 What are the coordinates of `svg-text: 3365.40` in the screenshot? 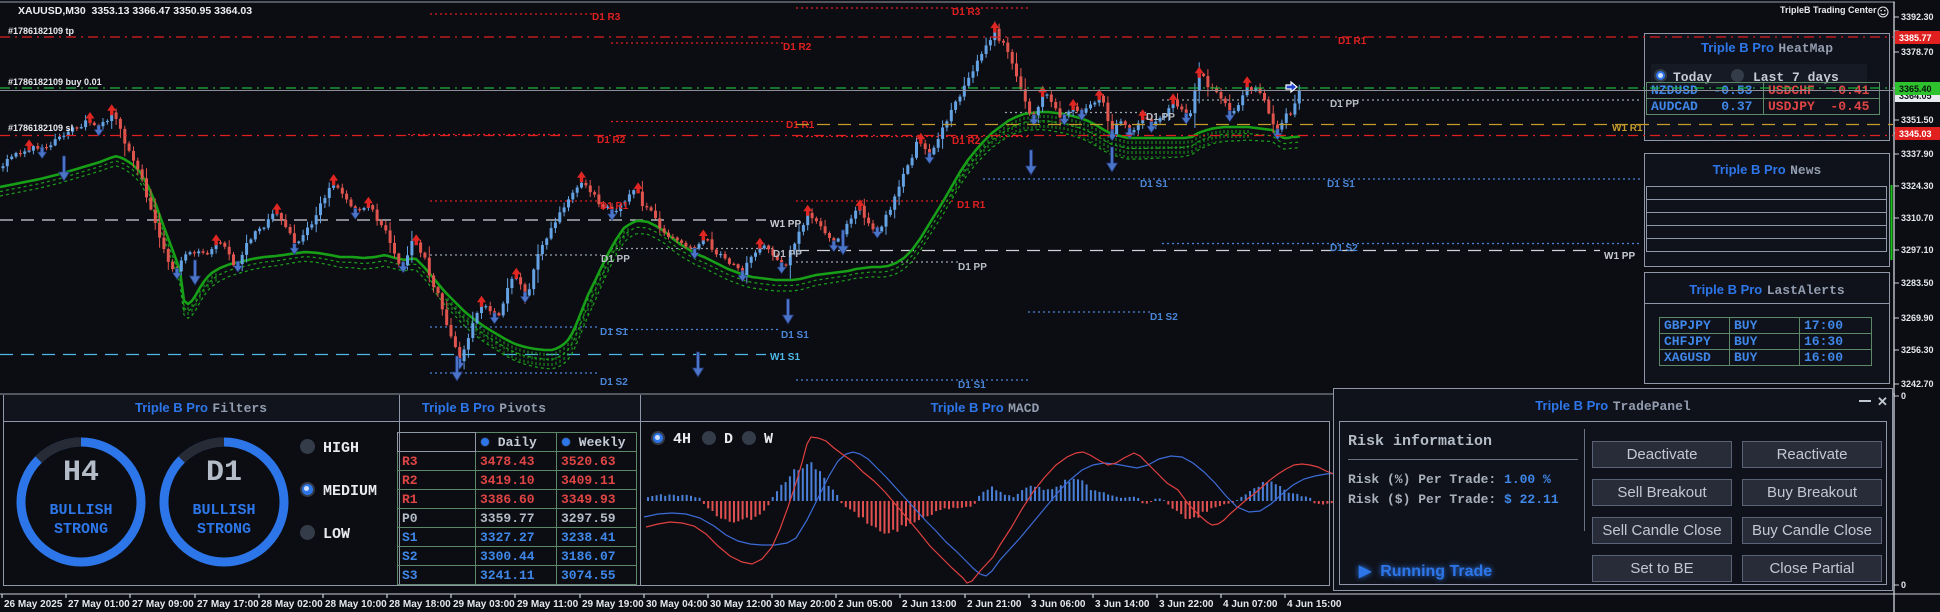 It's located at (1915, 89).